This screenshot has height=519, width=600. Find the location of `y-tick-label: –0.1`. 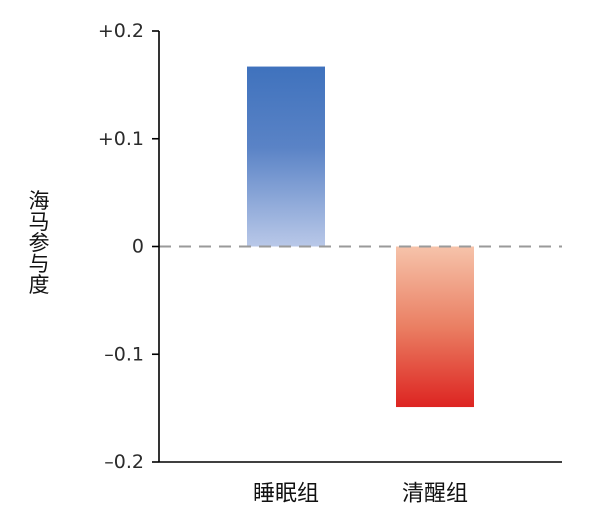

y-tick-label: –0.1 is located at coordinates (124, 354).